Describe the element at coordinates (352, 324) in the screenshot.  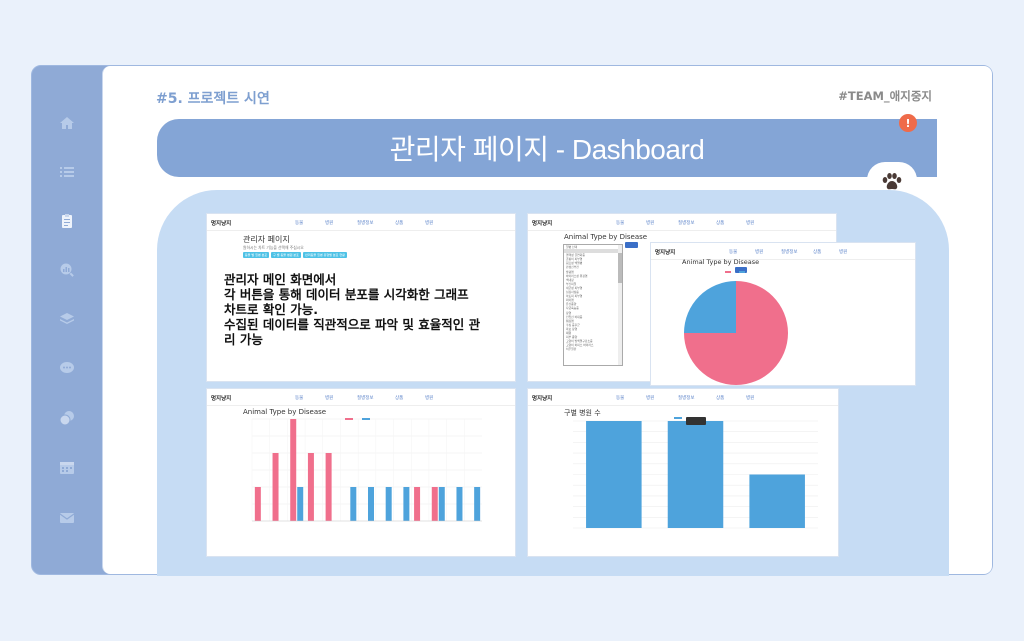
I see `description-line: 수집된 데이터를 직관적으로 파악 및 효율적인 관` at that location.